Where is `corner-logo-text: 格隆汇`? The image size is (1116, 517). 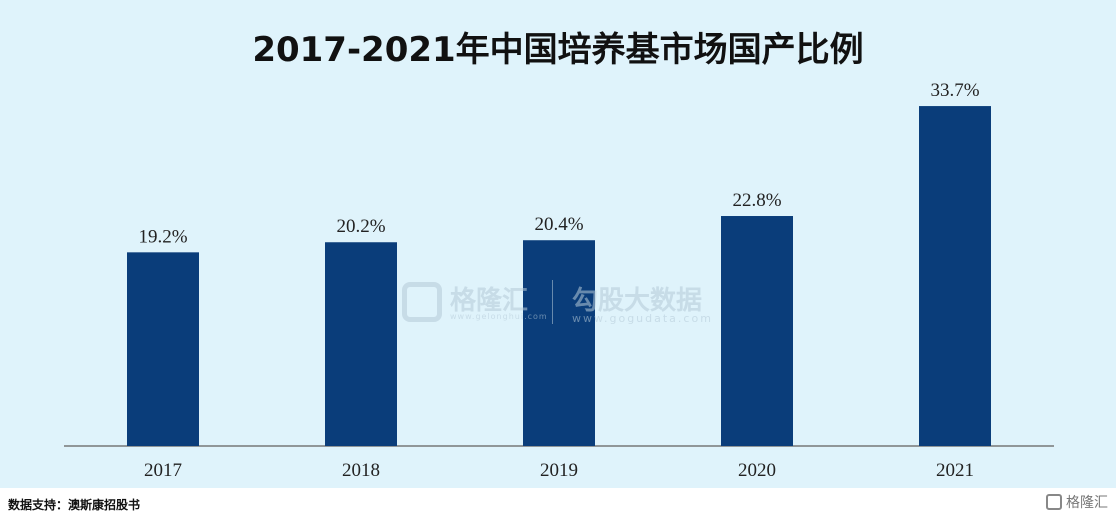
corner-logo-text: 格隆汇 is located at coordinates (1087, 503).